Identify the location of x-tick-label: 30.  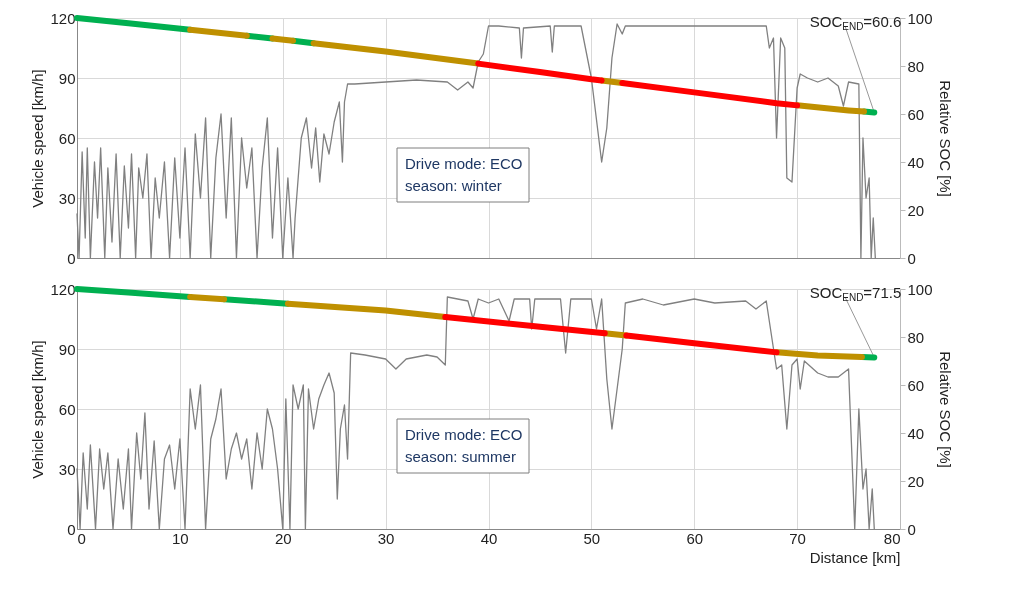
(386, 538).